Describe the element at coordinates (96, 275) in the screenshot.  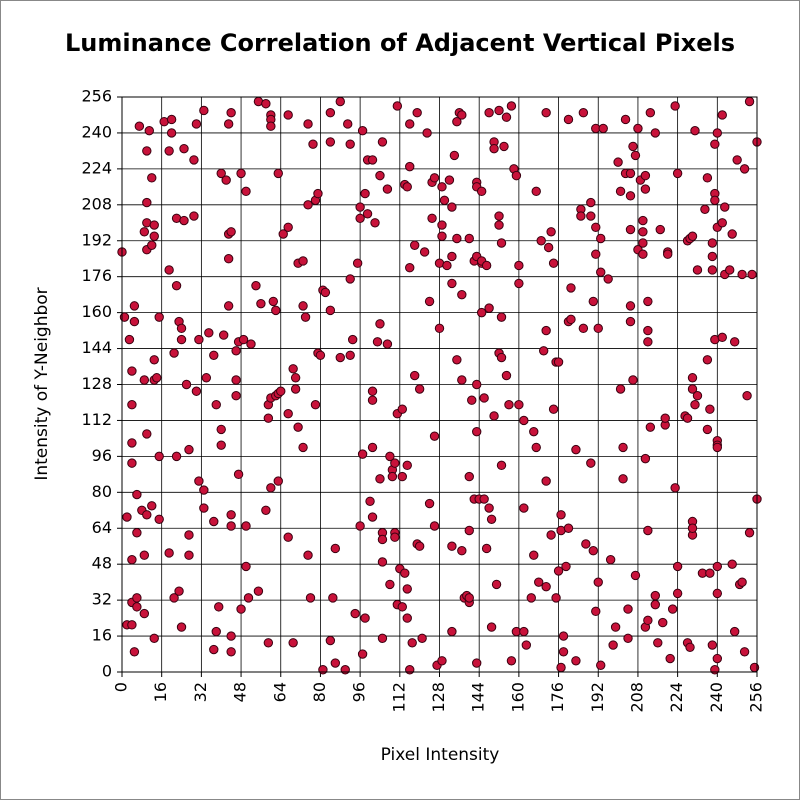
I see `y-tick-label: 176` at that location.